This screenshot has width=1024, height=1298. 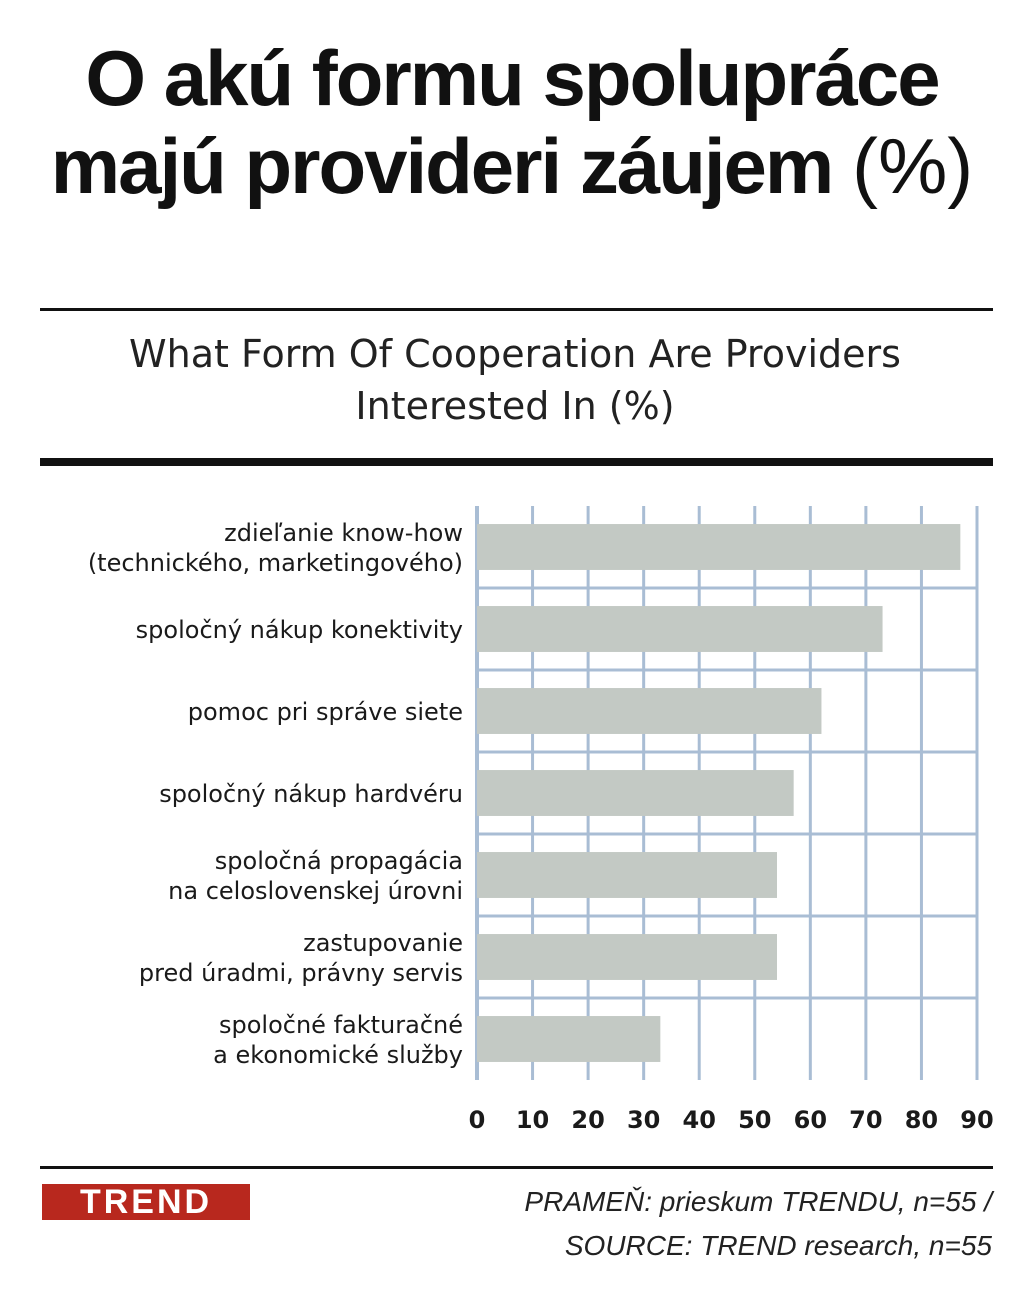 What do you see at coordinates (758, 1201) in the screenshot?
I see `source-line-1: PRAMEŇ: prieskum TRENDU, n=55 /` at bounding box center [758, 1201].